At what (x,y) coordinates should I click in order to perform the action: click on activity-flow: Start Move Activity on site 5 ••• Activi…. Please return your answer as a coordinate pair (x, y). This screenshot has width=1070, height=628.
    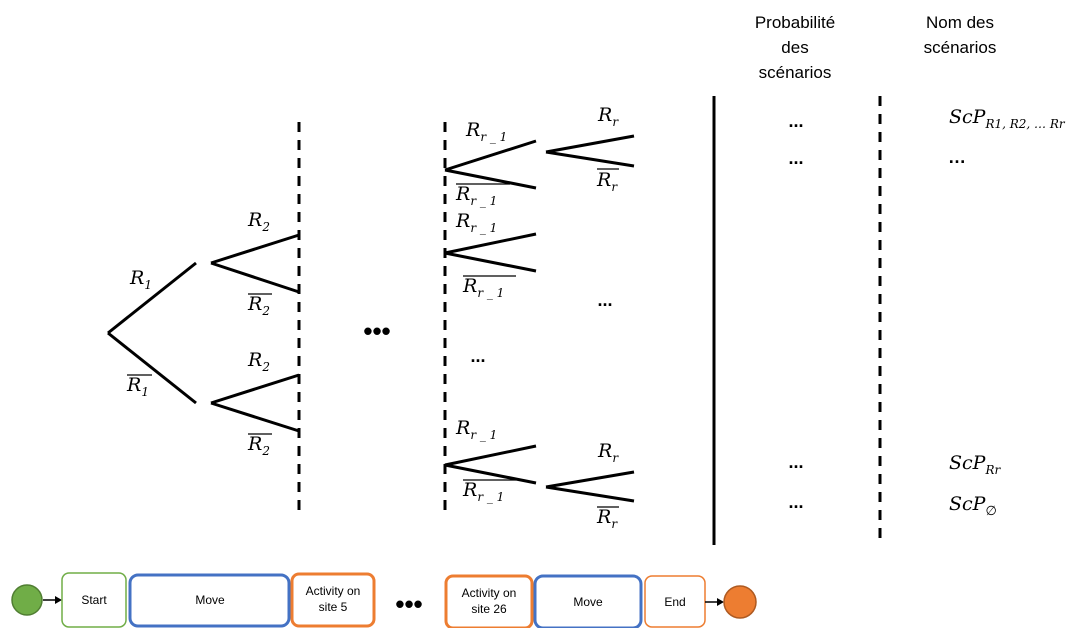
    Looking at the image, I should click on (384, 600).